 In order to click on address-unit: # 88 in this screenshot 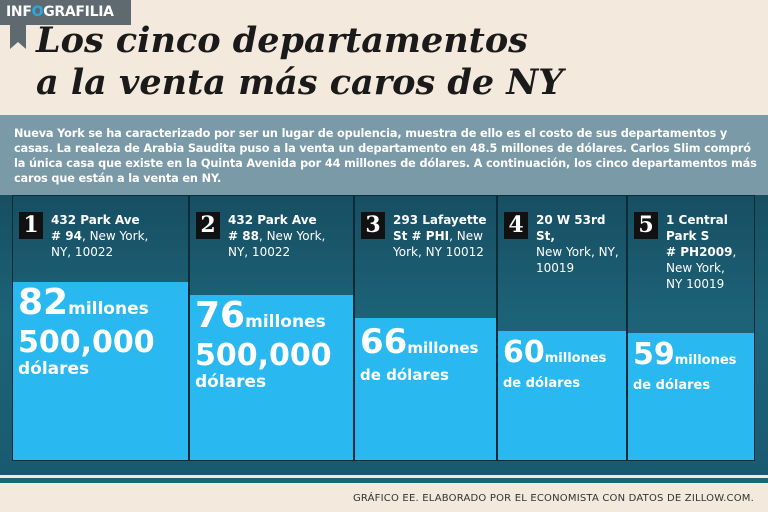, I will do `click(243, 236)`.